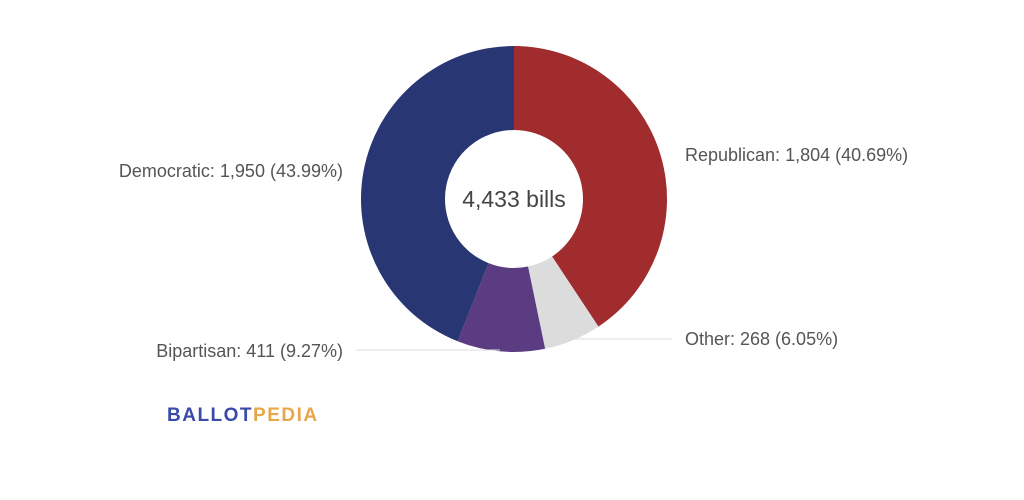 The height and width of the screenshot is (500, 1024). Describe the element at coordinates (591, 186) in the screenshot. I see `slice-republican` at that location.